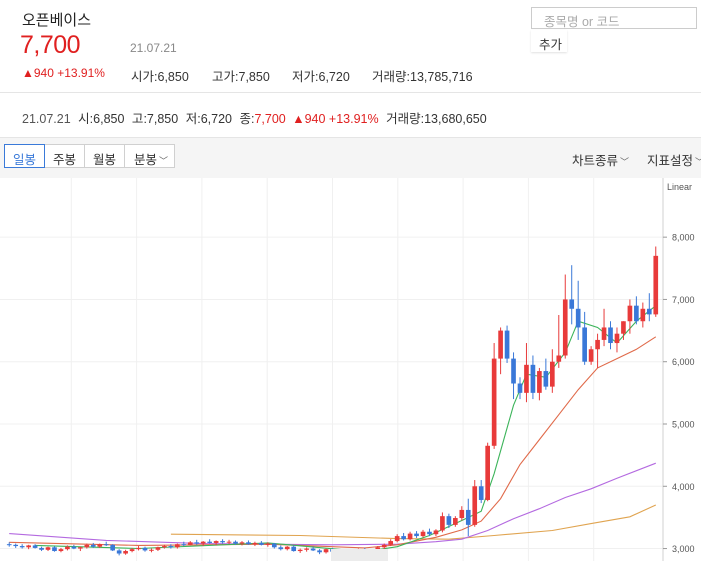 This screenshot has height=561, width=701. What do you see at coordinates (413, 522) in the screenshot?
I see `ma-120-line` at bounding box center [413, 522].